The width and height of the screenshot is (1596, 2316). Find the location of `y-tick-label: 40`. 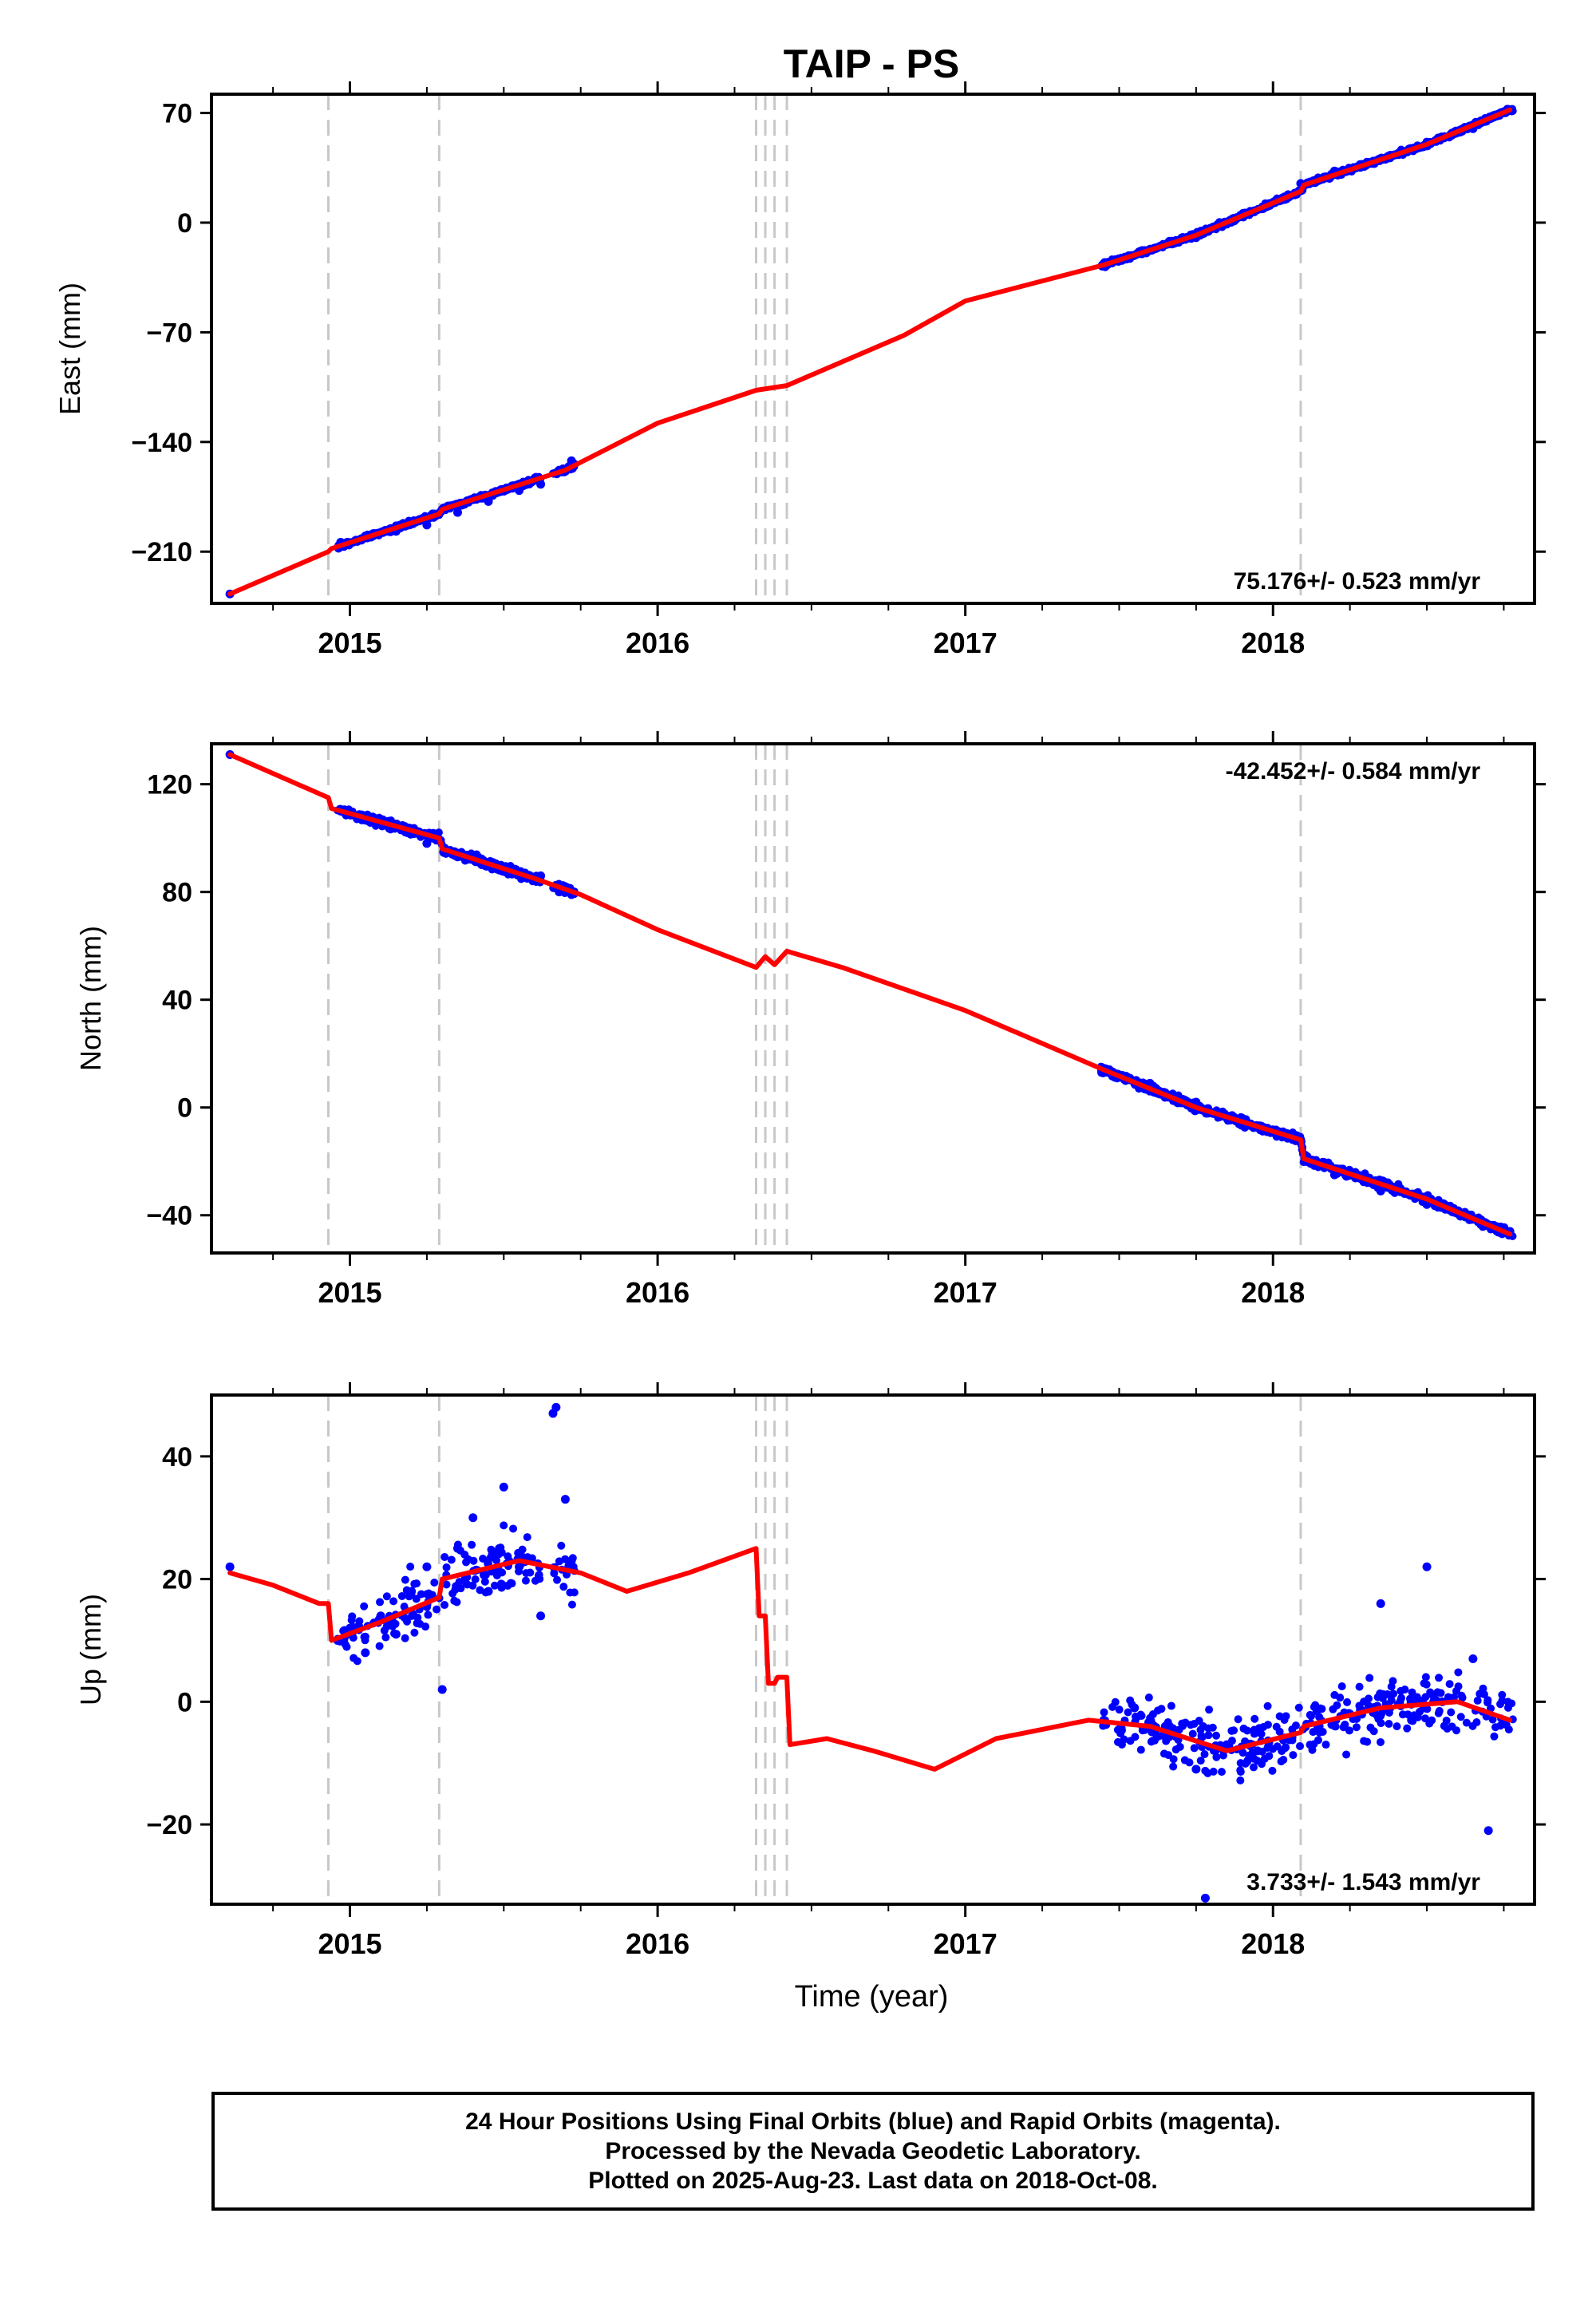

y-tick-label: 40 is located at coordinates (177, 1001).